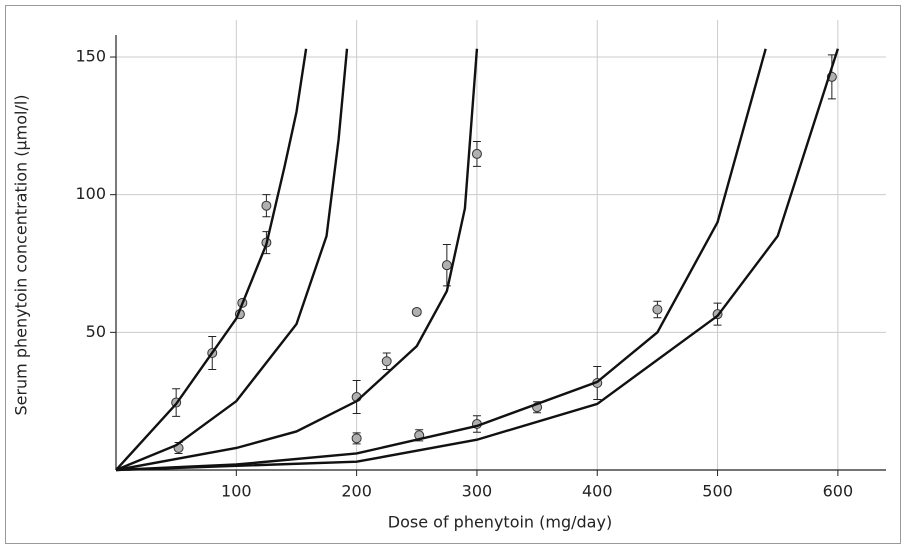 The width and height of the screenshot is (906, 550). I want to click on y-tick-label: 150, so click(90, 56).